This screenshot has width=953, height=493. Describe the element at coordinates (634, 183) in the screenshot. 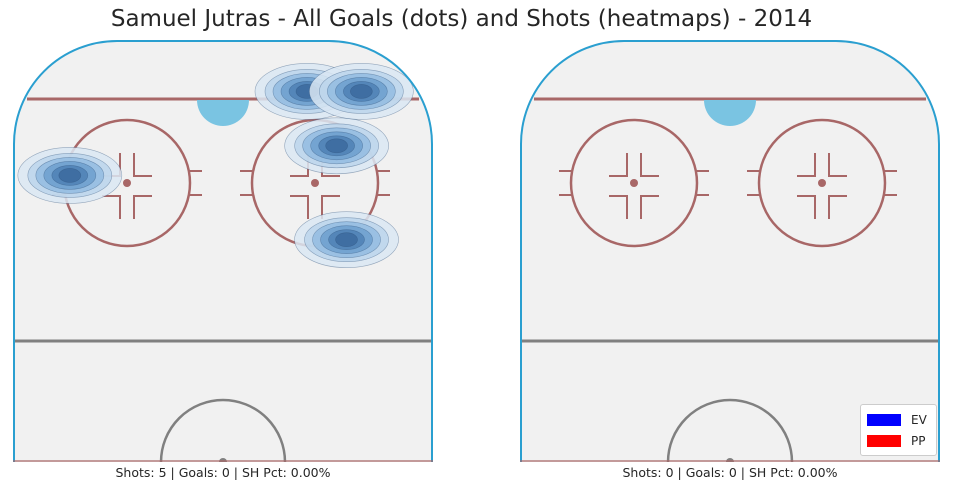

I see `faceoff-circle-left` at that location.